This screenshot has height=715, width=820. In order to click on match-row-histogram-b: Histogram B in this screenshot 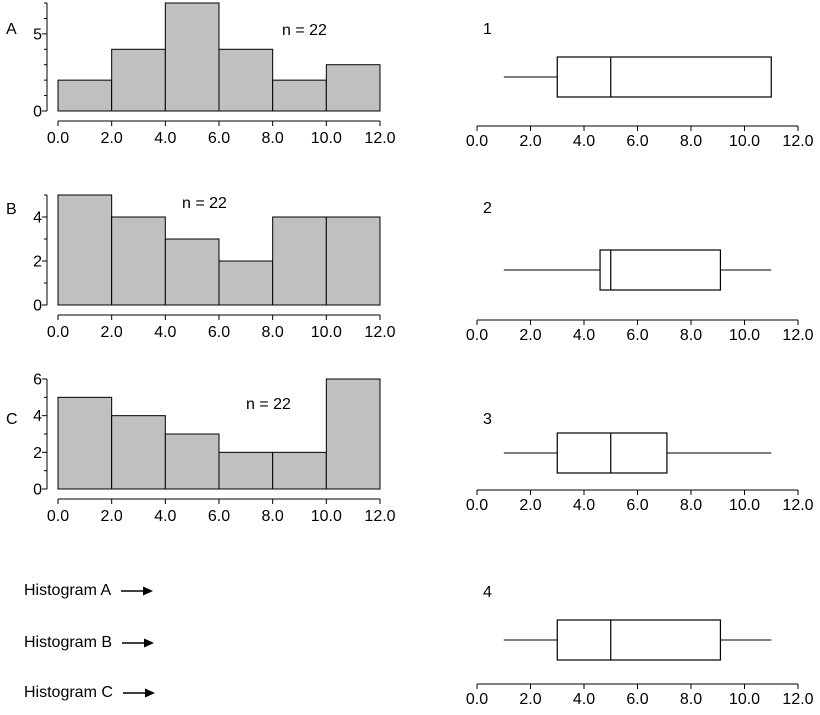, I will do `click(89, 643)`.